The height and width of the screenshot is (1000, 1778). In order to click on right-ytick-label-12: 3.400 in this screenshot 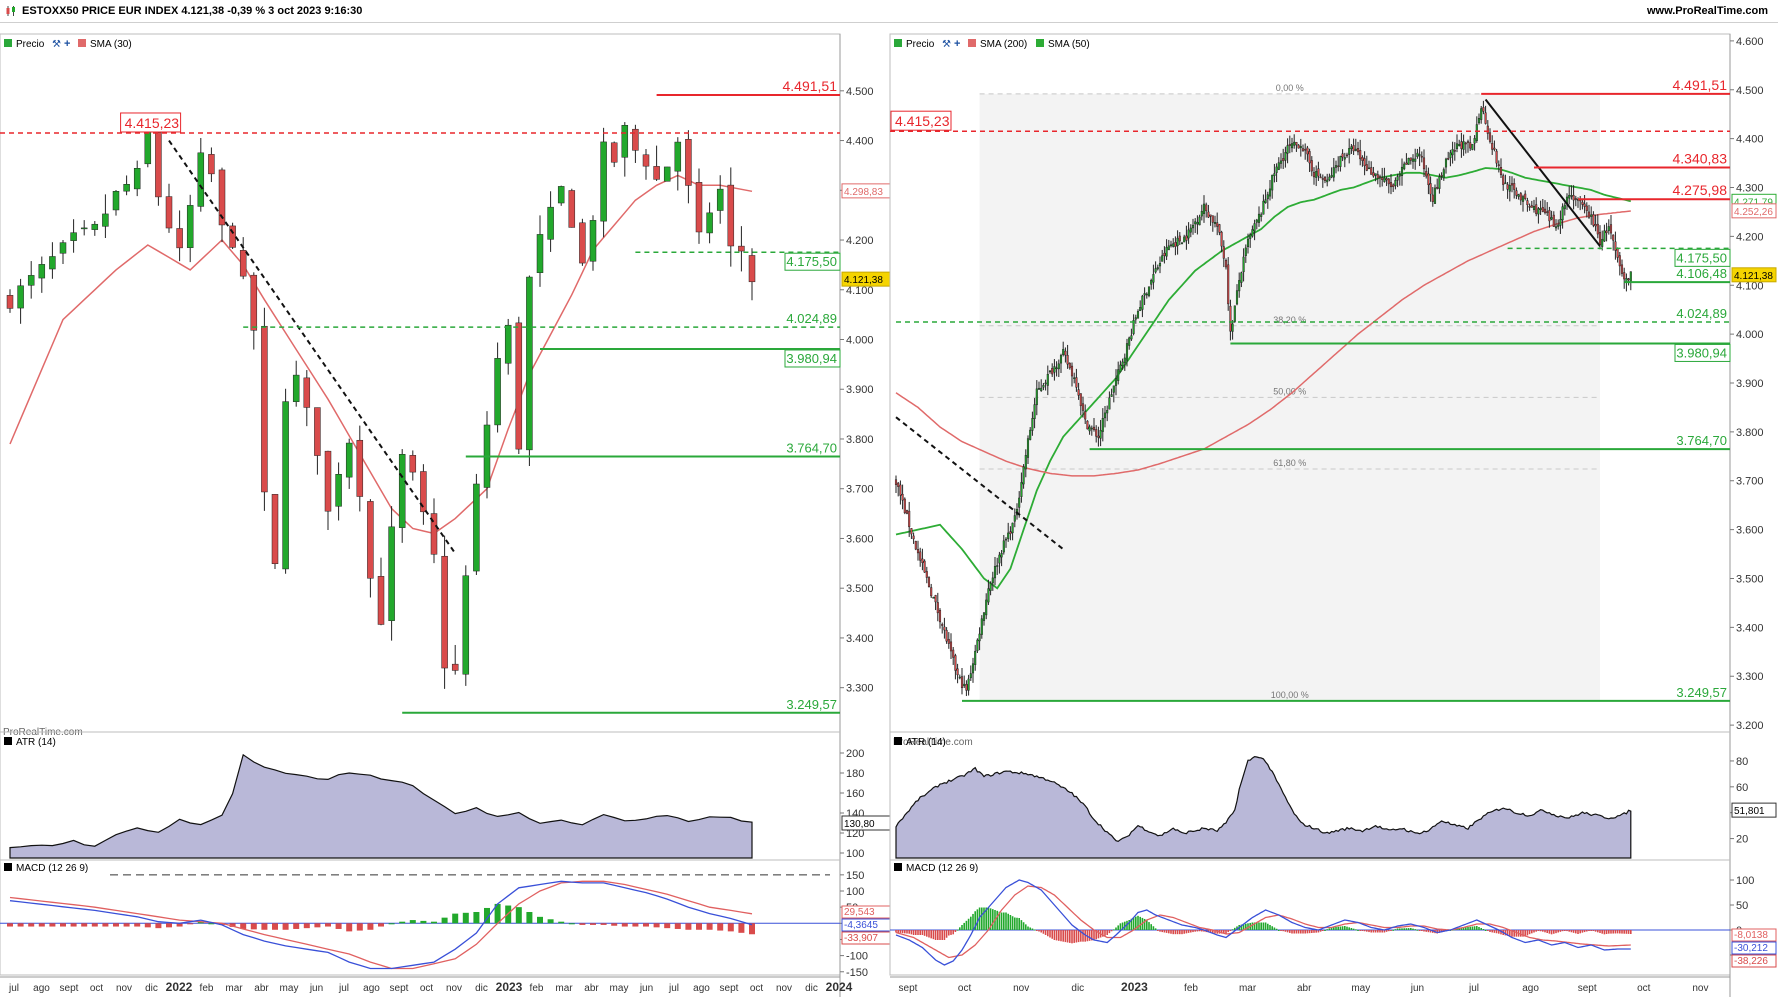, I will do `click(1750, 628)`.